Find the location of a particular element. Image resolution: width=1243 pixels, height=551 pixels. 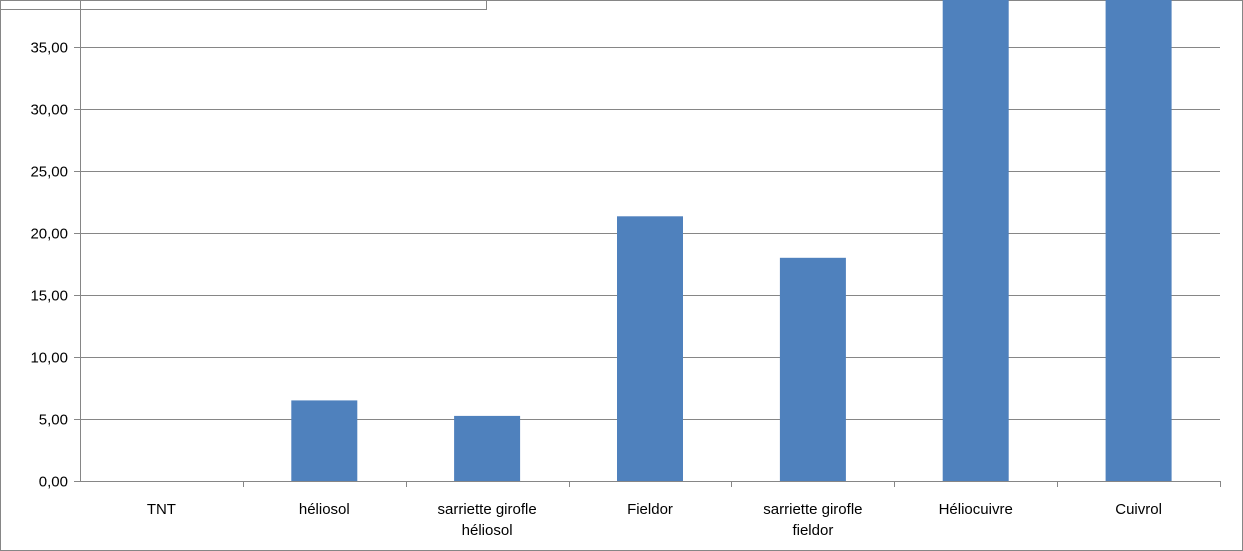

y-tick-labels: 0,00 5,00 10,00 15,00 20,00 25,00 30,00 35,00 is located at coordinates (49, 265).